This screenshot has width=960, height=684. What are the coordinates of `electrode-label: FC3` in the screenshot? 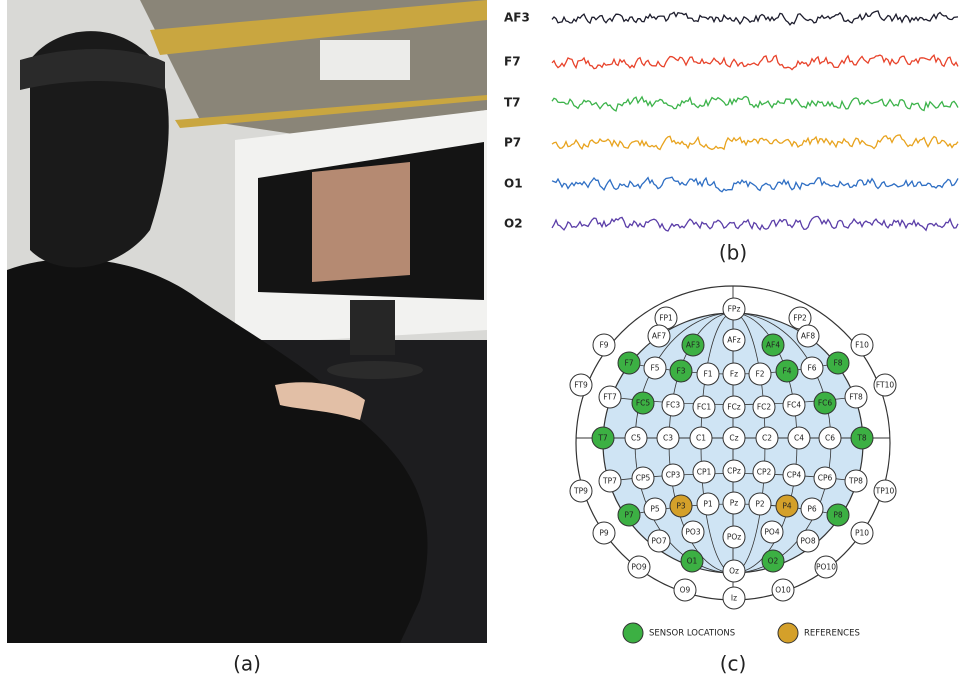 It's located at (673, 405).